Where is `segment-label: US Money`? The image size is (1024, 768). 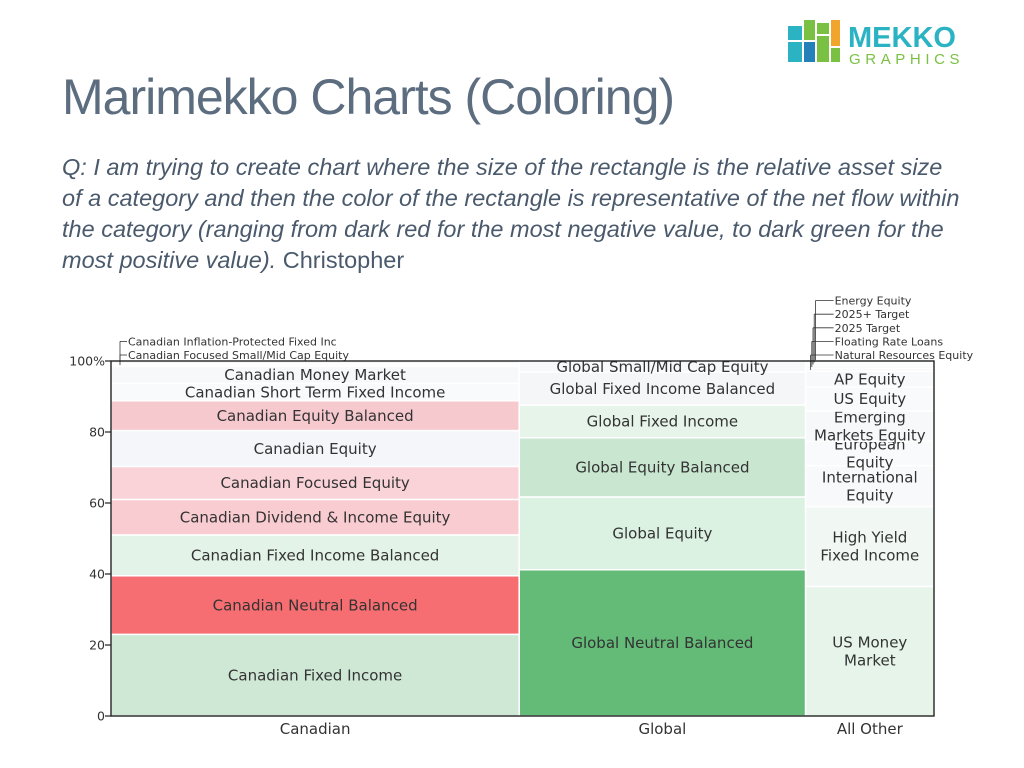
segment-label: US Money is located at coordinates (869, 642).